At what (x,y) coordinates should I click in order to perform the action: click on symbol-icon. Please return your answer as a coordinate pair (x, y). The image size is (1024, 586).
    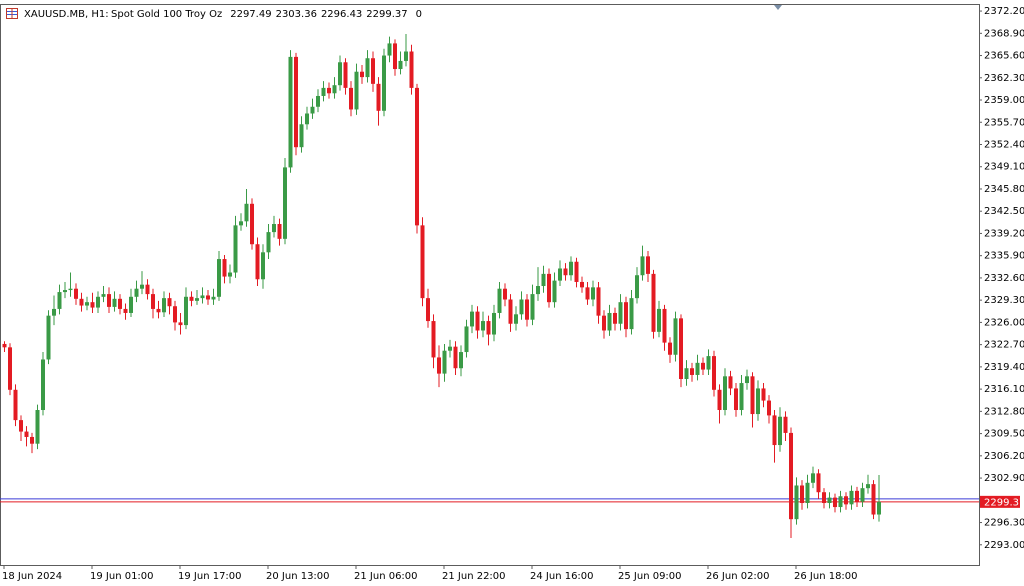
    Looking at the image, I should click on (12, 13).